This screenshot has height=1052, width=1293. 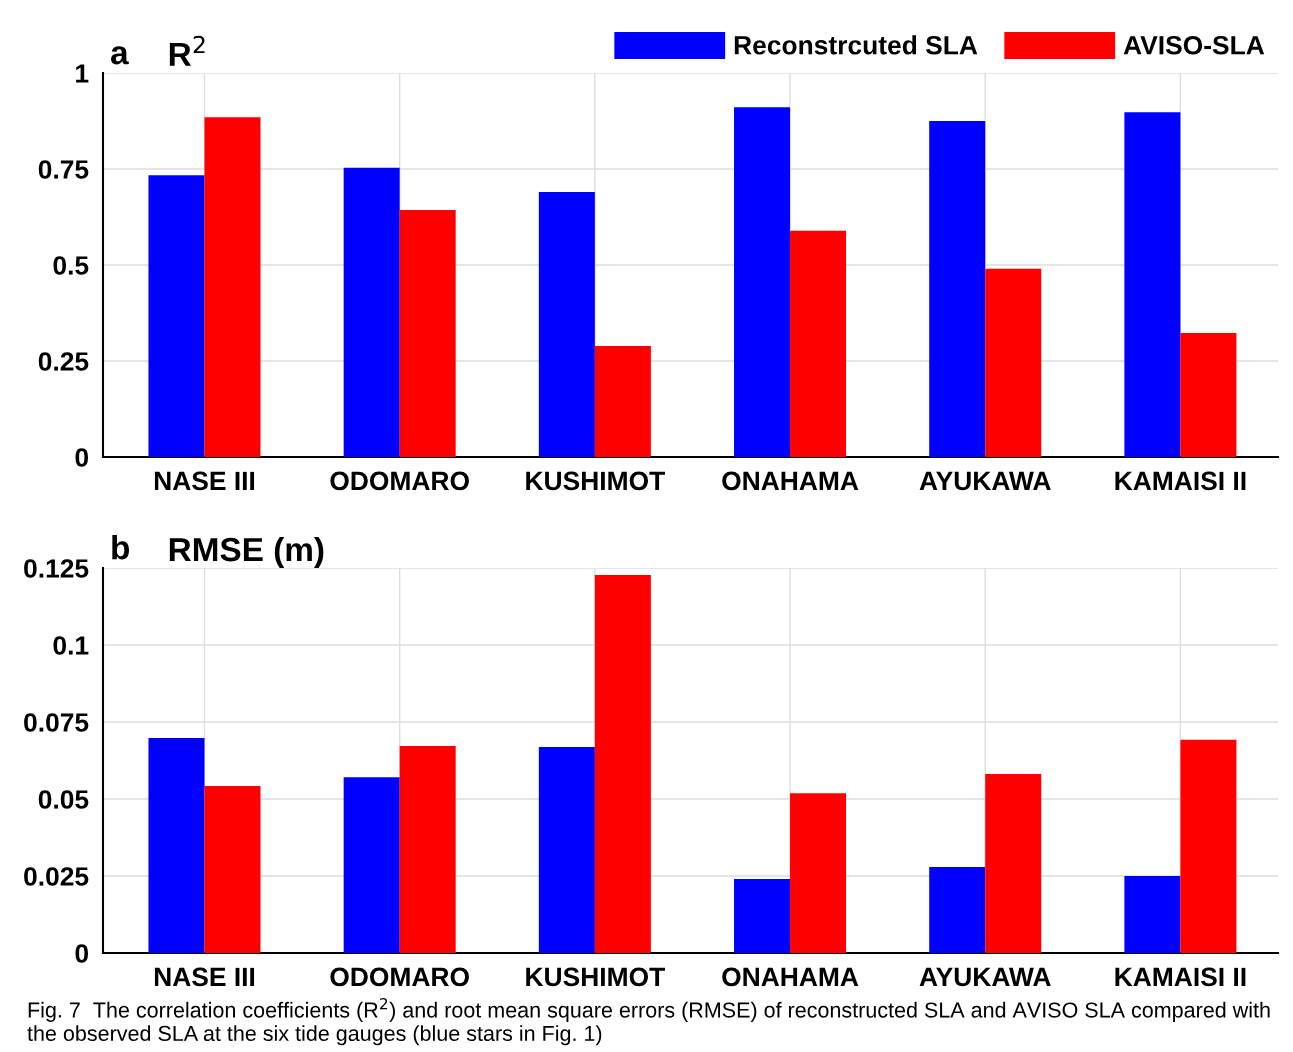 I want to click on y-tick-label: 0.1, so click(x=71, y=645).